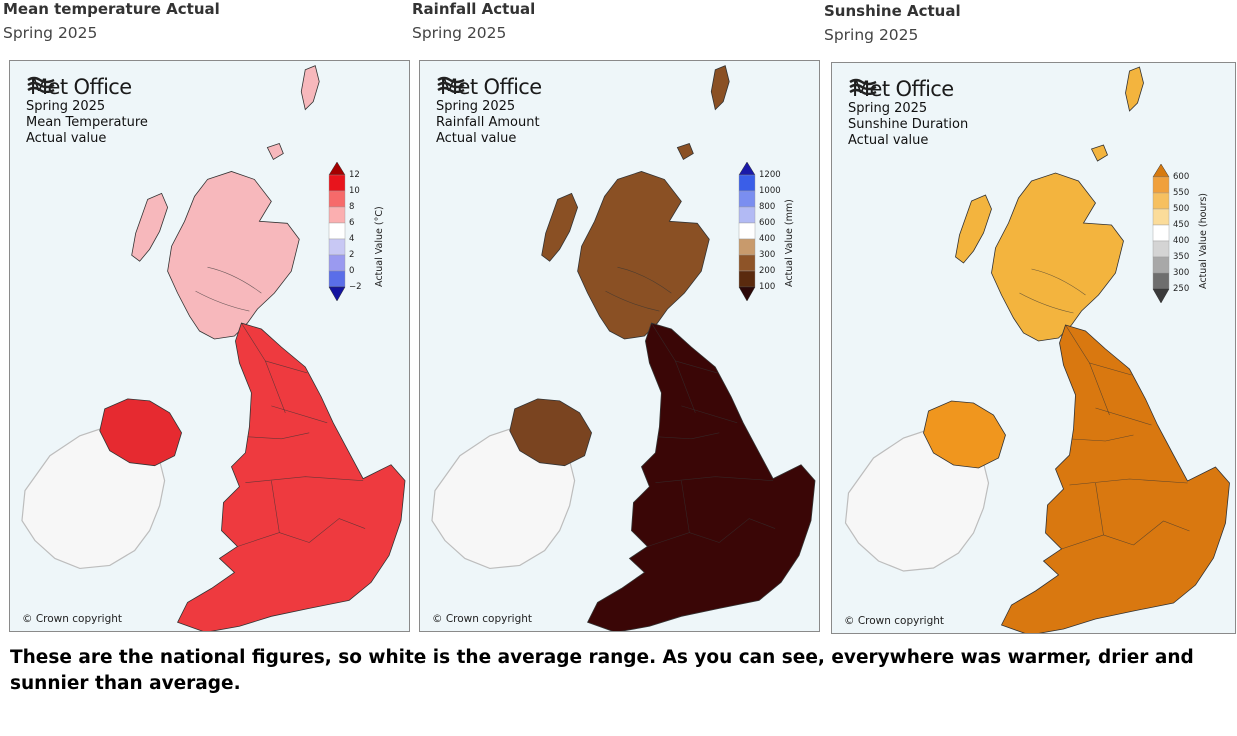 The height and width of the screenshot is (736, 1237). Describe the element at coordinates (355, 287) in the screenshot. I see `legend-tick-label: −2` at that location.